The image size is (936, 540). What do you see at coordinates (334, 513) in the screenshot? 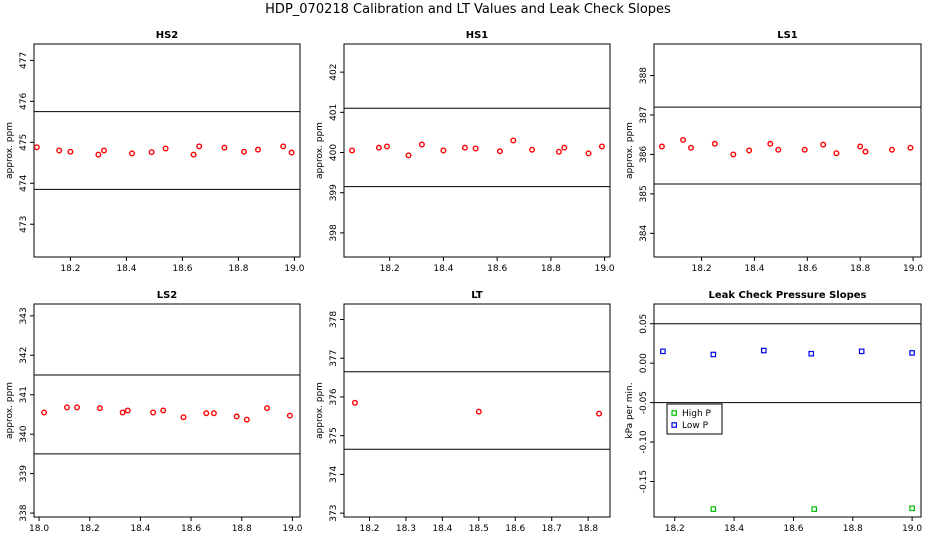
I see `y-tick-label: 373` at bounding box center [334, 513].